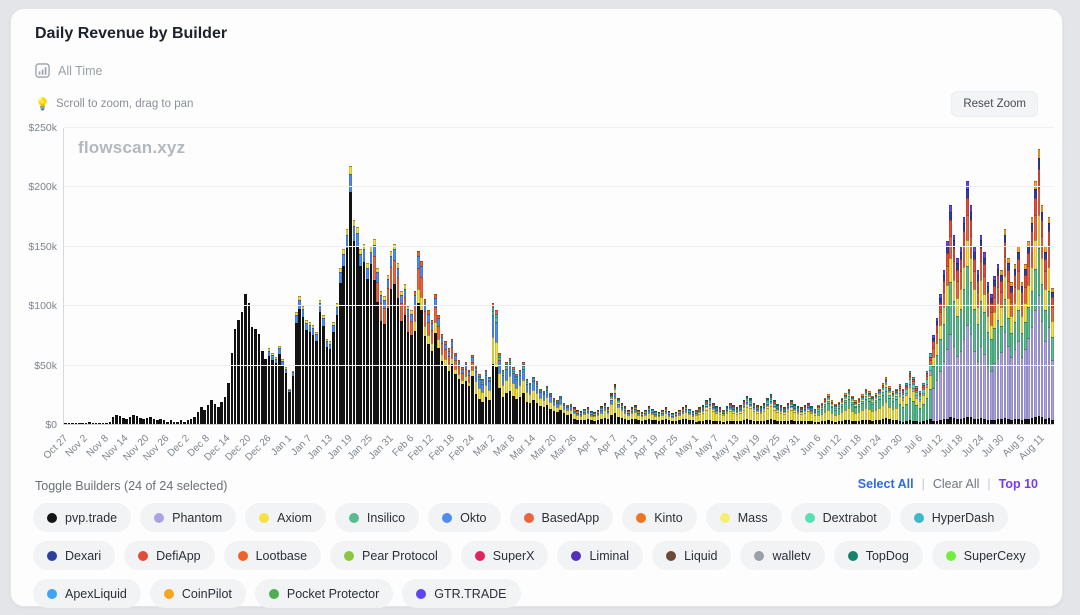 Image resolution: width=1080 pixels, height=615 pixels. Describe the element at coordinates (782, 555) in the screenshot. I see `builder-chip: walletv` at that location.